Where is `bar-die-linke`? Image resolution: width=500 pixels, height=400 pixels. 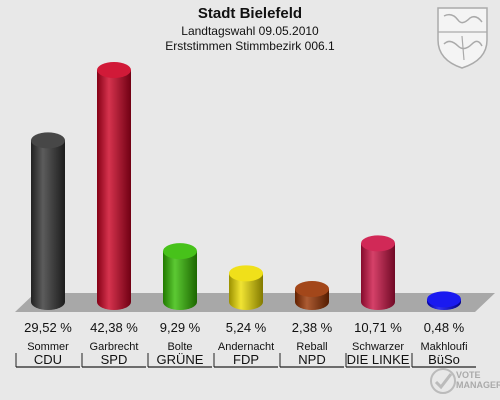 bar-die-linke is located at coordinates (378, 272).